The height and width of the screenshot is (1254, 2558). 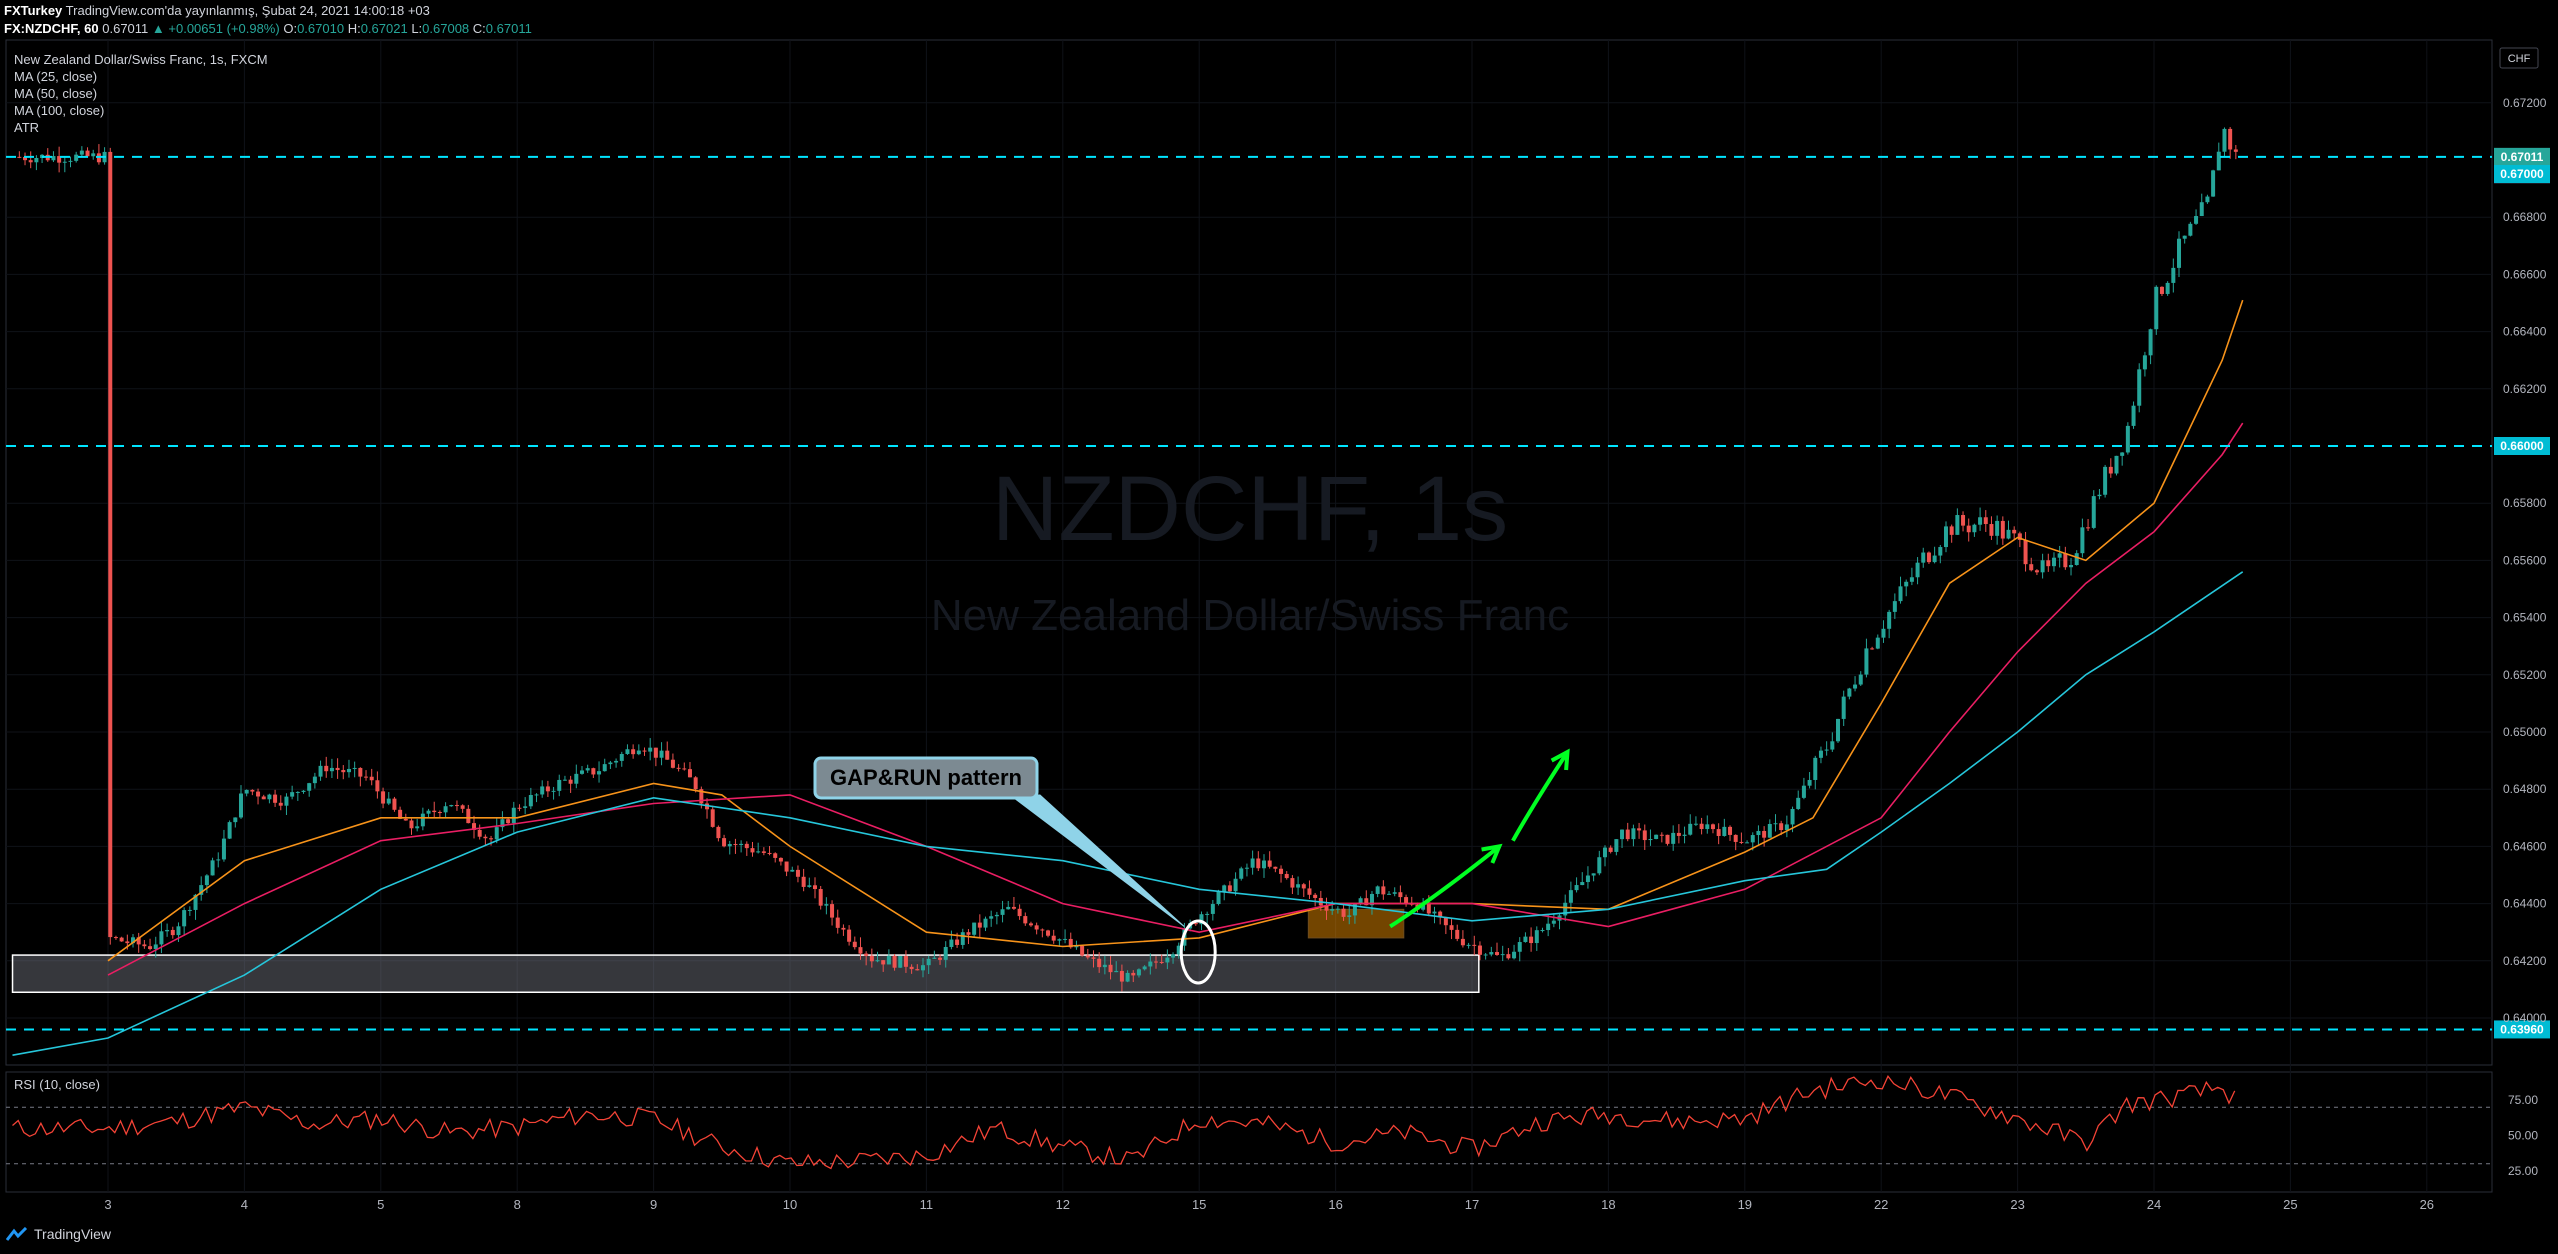 What do you see at coordinates (51, 28) in the screenshot?
I see `symbol-interval: FX:NZDCHF, 60` at bounding box center [51, 28].